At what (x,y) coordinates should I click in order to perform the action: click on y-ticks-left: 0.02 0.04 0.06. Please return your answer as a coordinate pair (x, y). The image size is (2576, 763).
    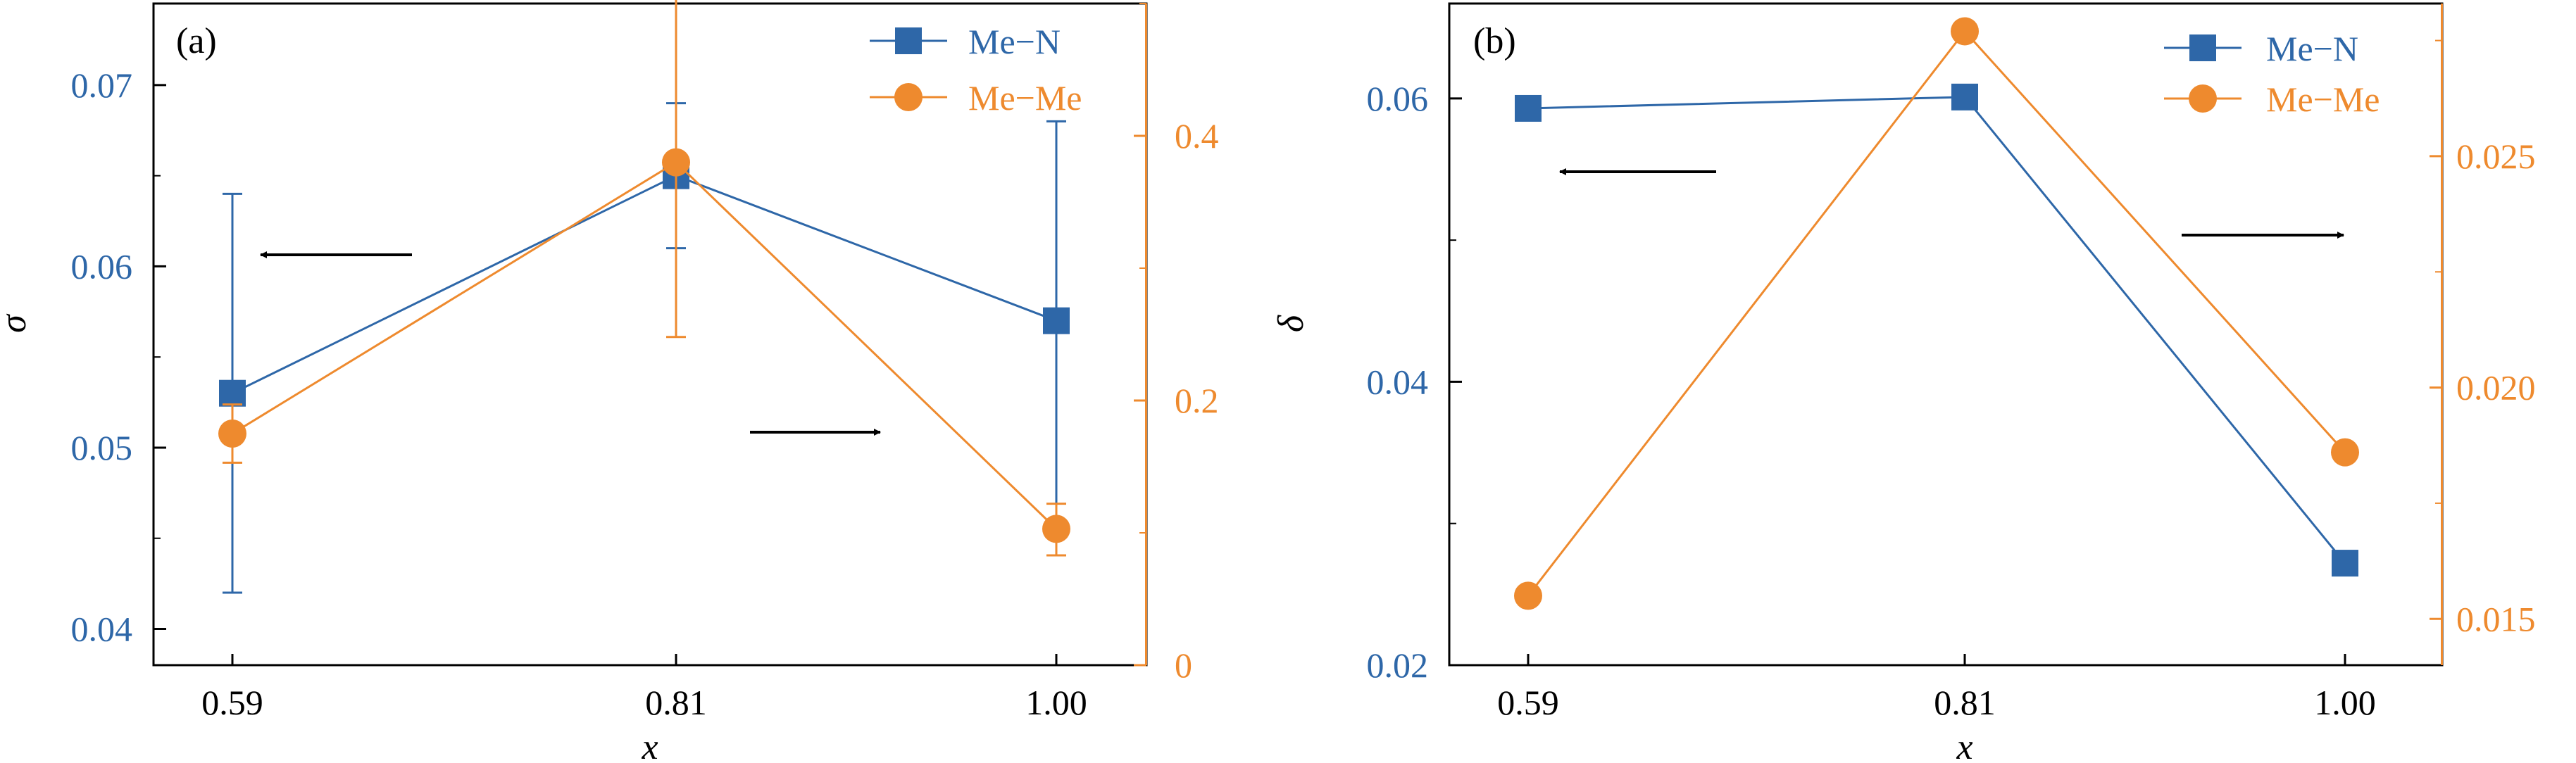
    Looking at the image, I should click on (1414, 382).